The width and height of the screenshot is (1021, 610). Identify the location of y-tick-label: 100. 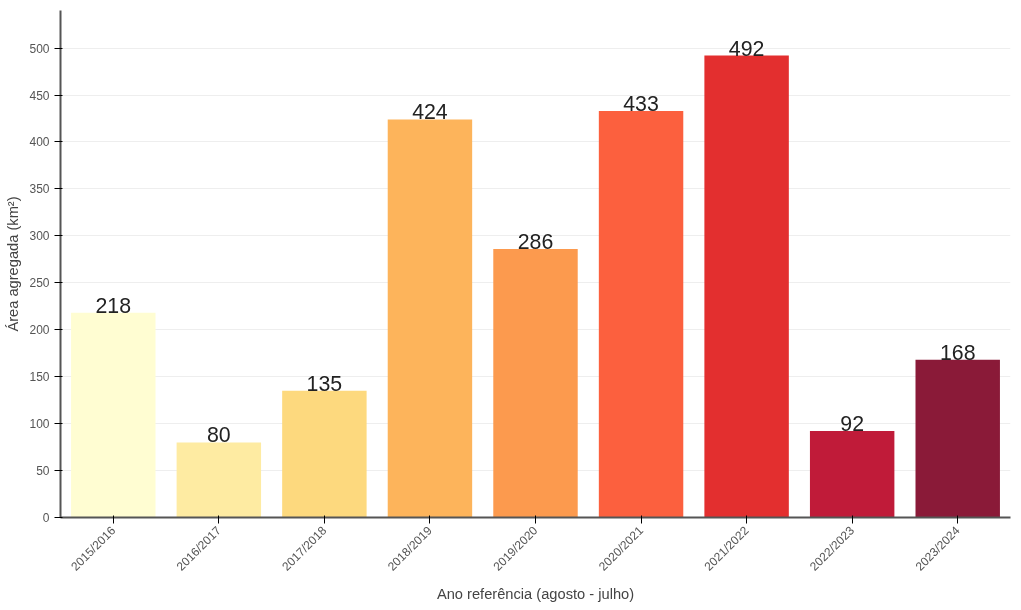
(39, 424).